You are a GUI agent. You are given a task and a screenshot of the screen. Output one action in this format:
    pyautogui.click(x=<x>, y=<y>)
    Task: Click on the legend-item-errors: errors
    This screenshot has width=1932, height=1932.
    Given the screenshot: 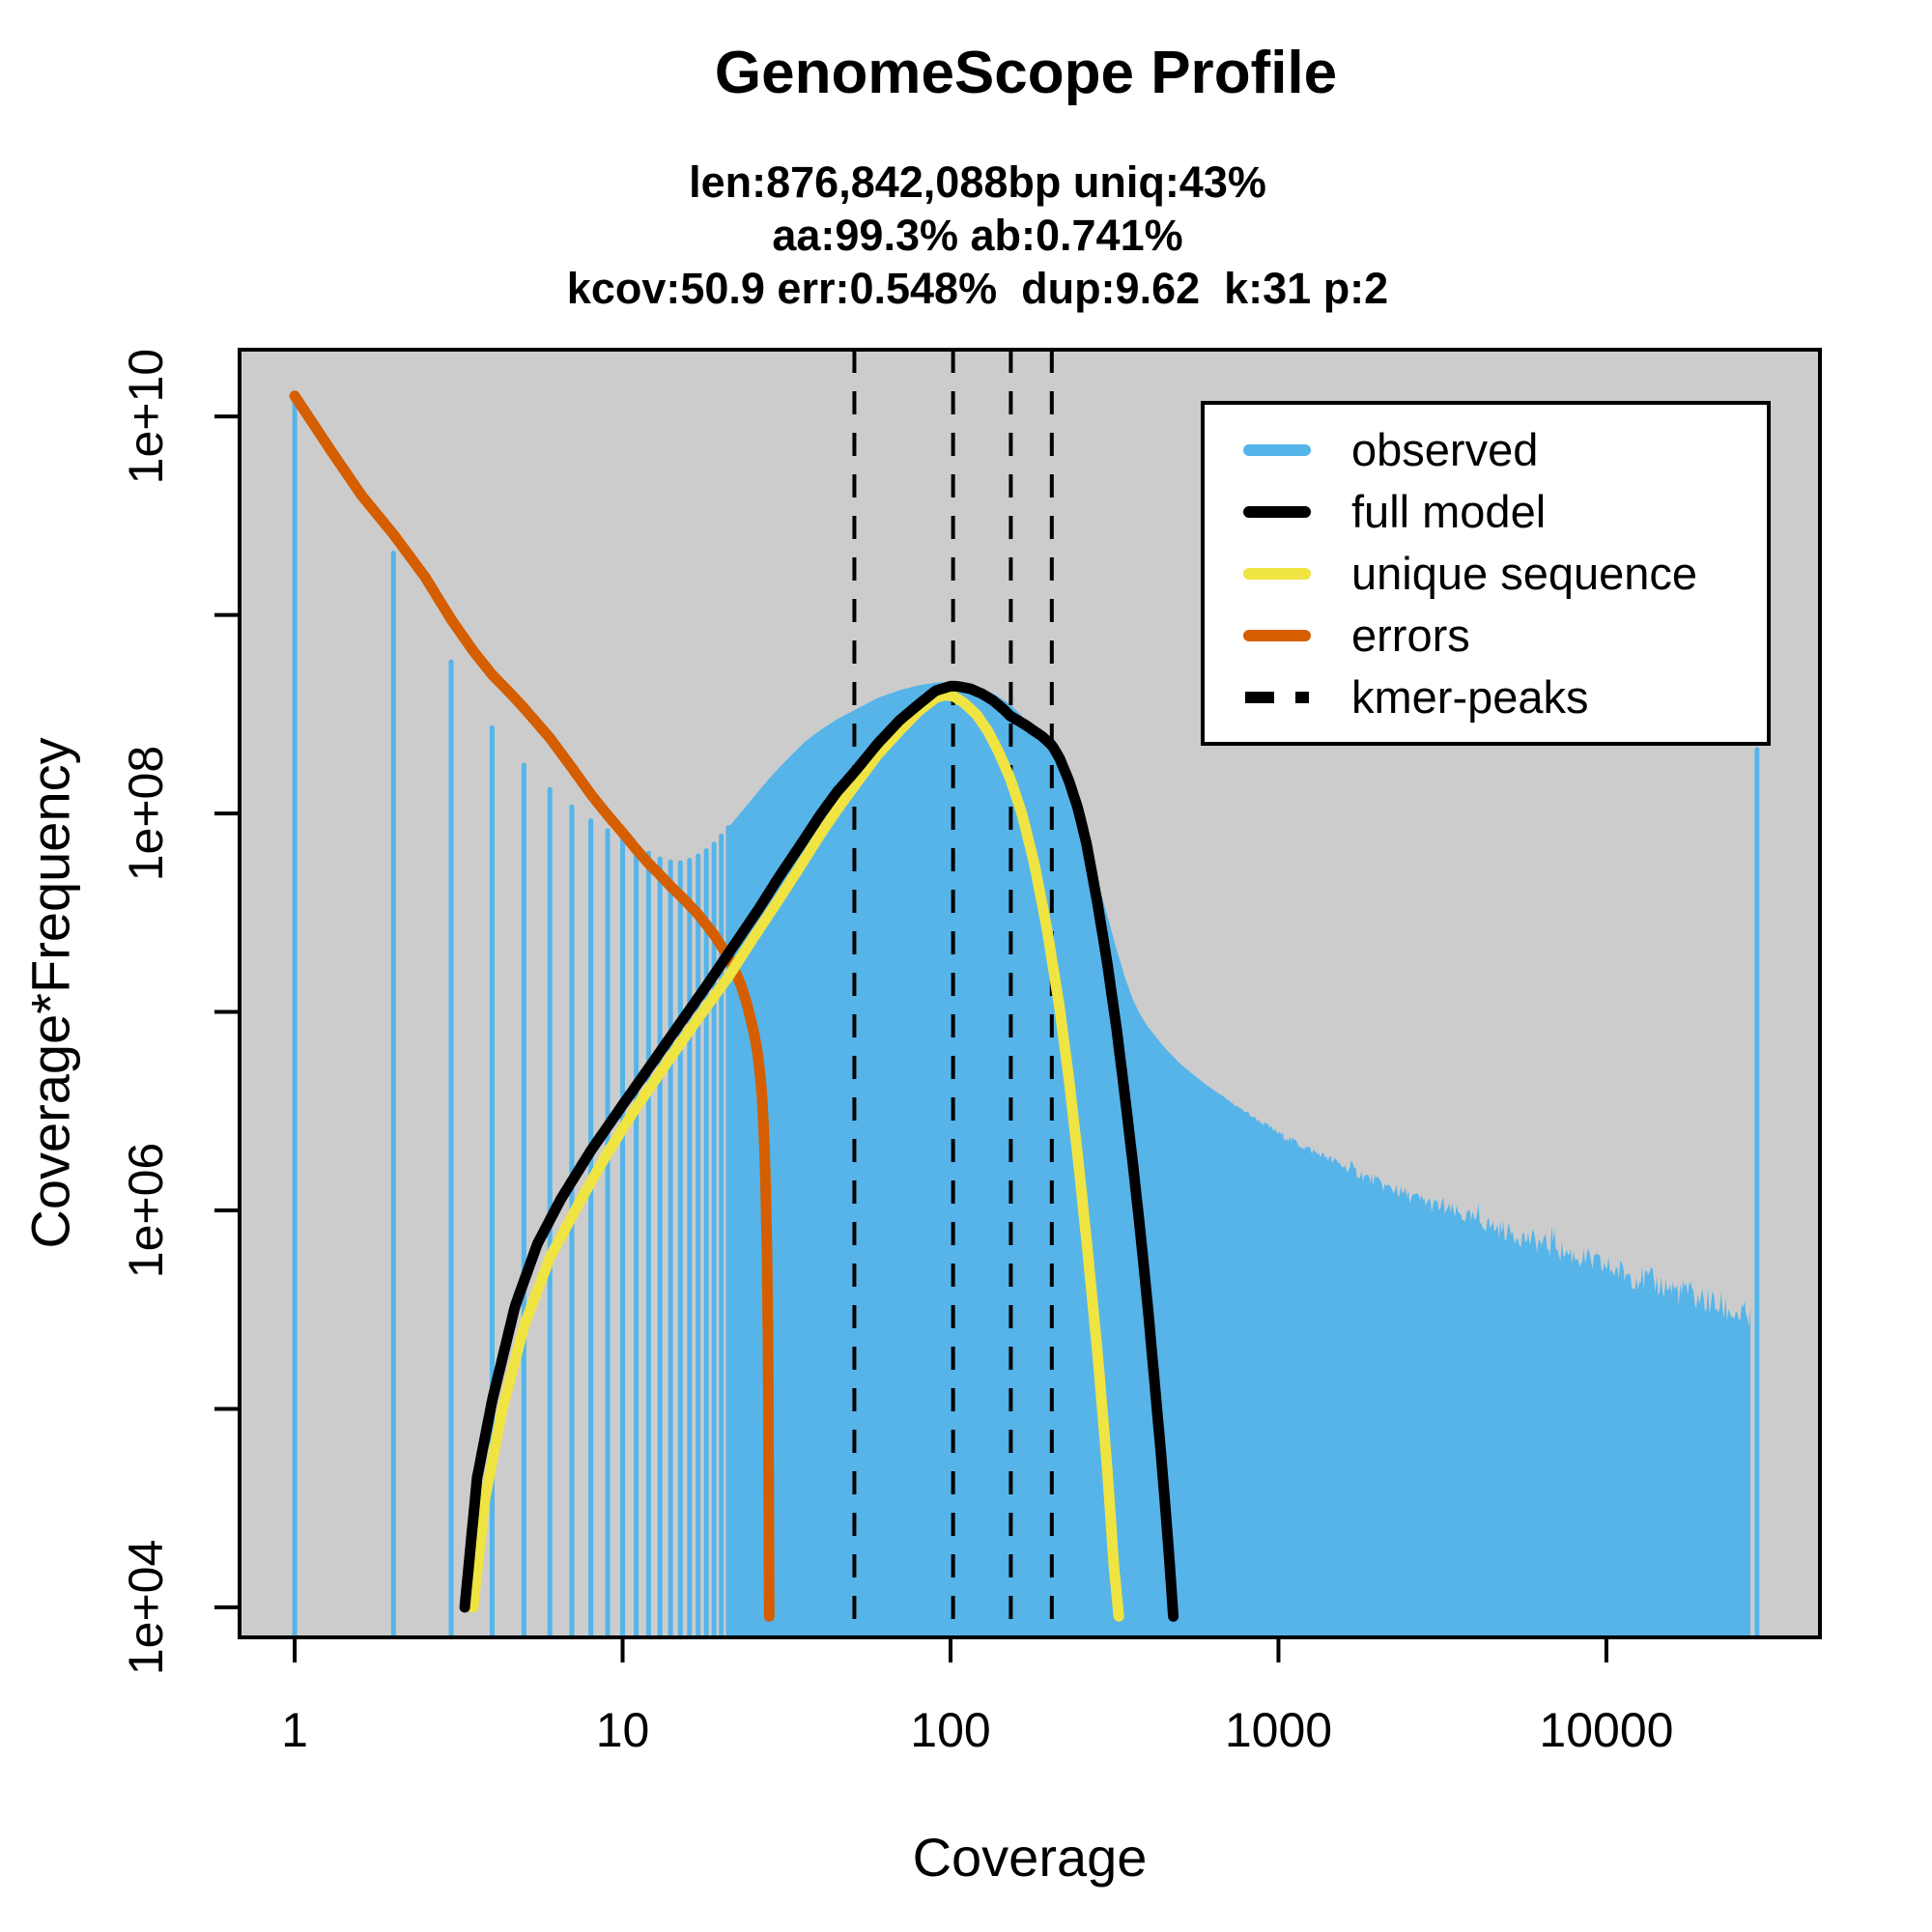 What is the action you would take?
    pyautogui.click(x=1486, y=636)
    